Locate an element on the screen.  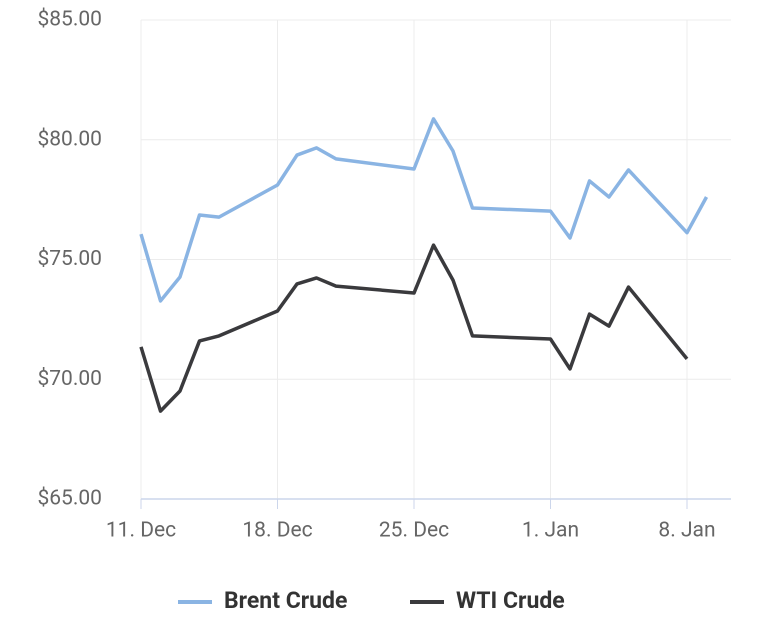
y-tick-label: $75.00 is located at coordinates (69, 259).